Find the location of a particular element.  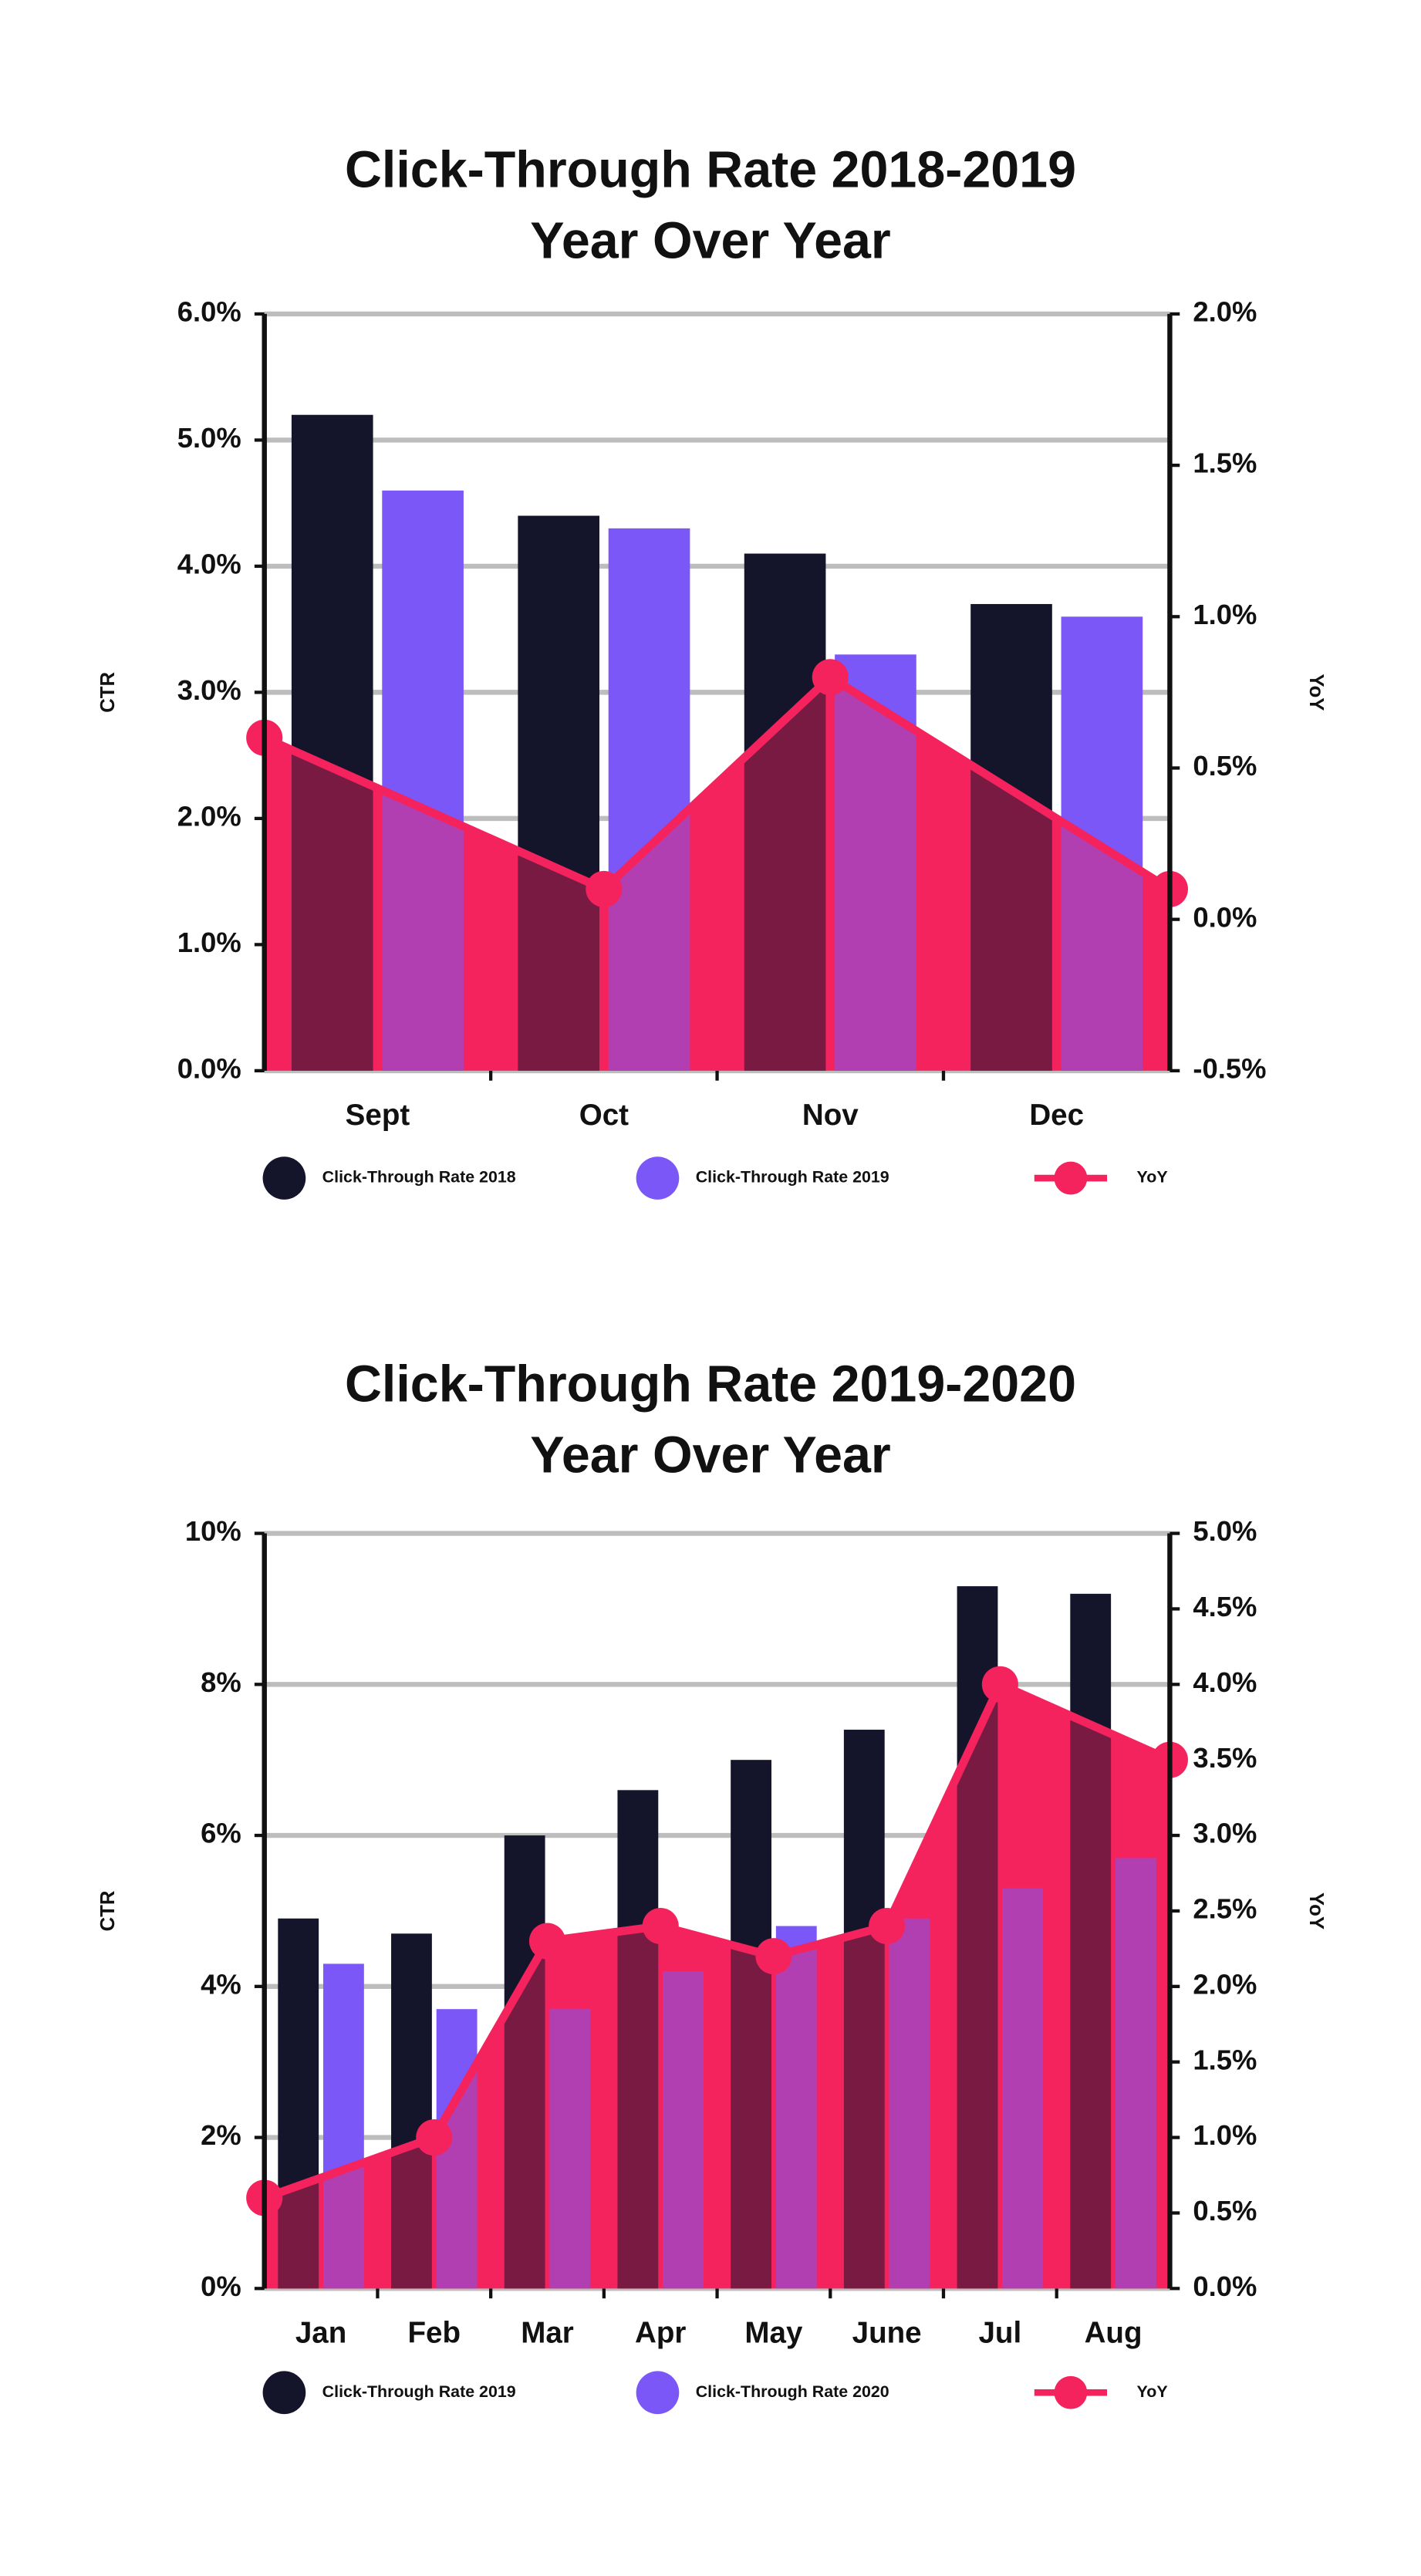

y-tick-label: 0.0% is located at coordinates (209, 1068).